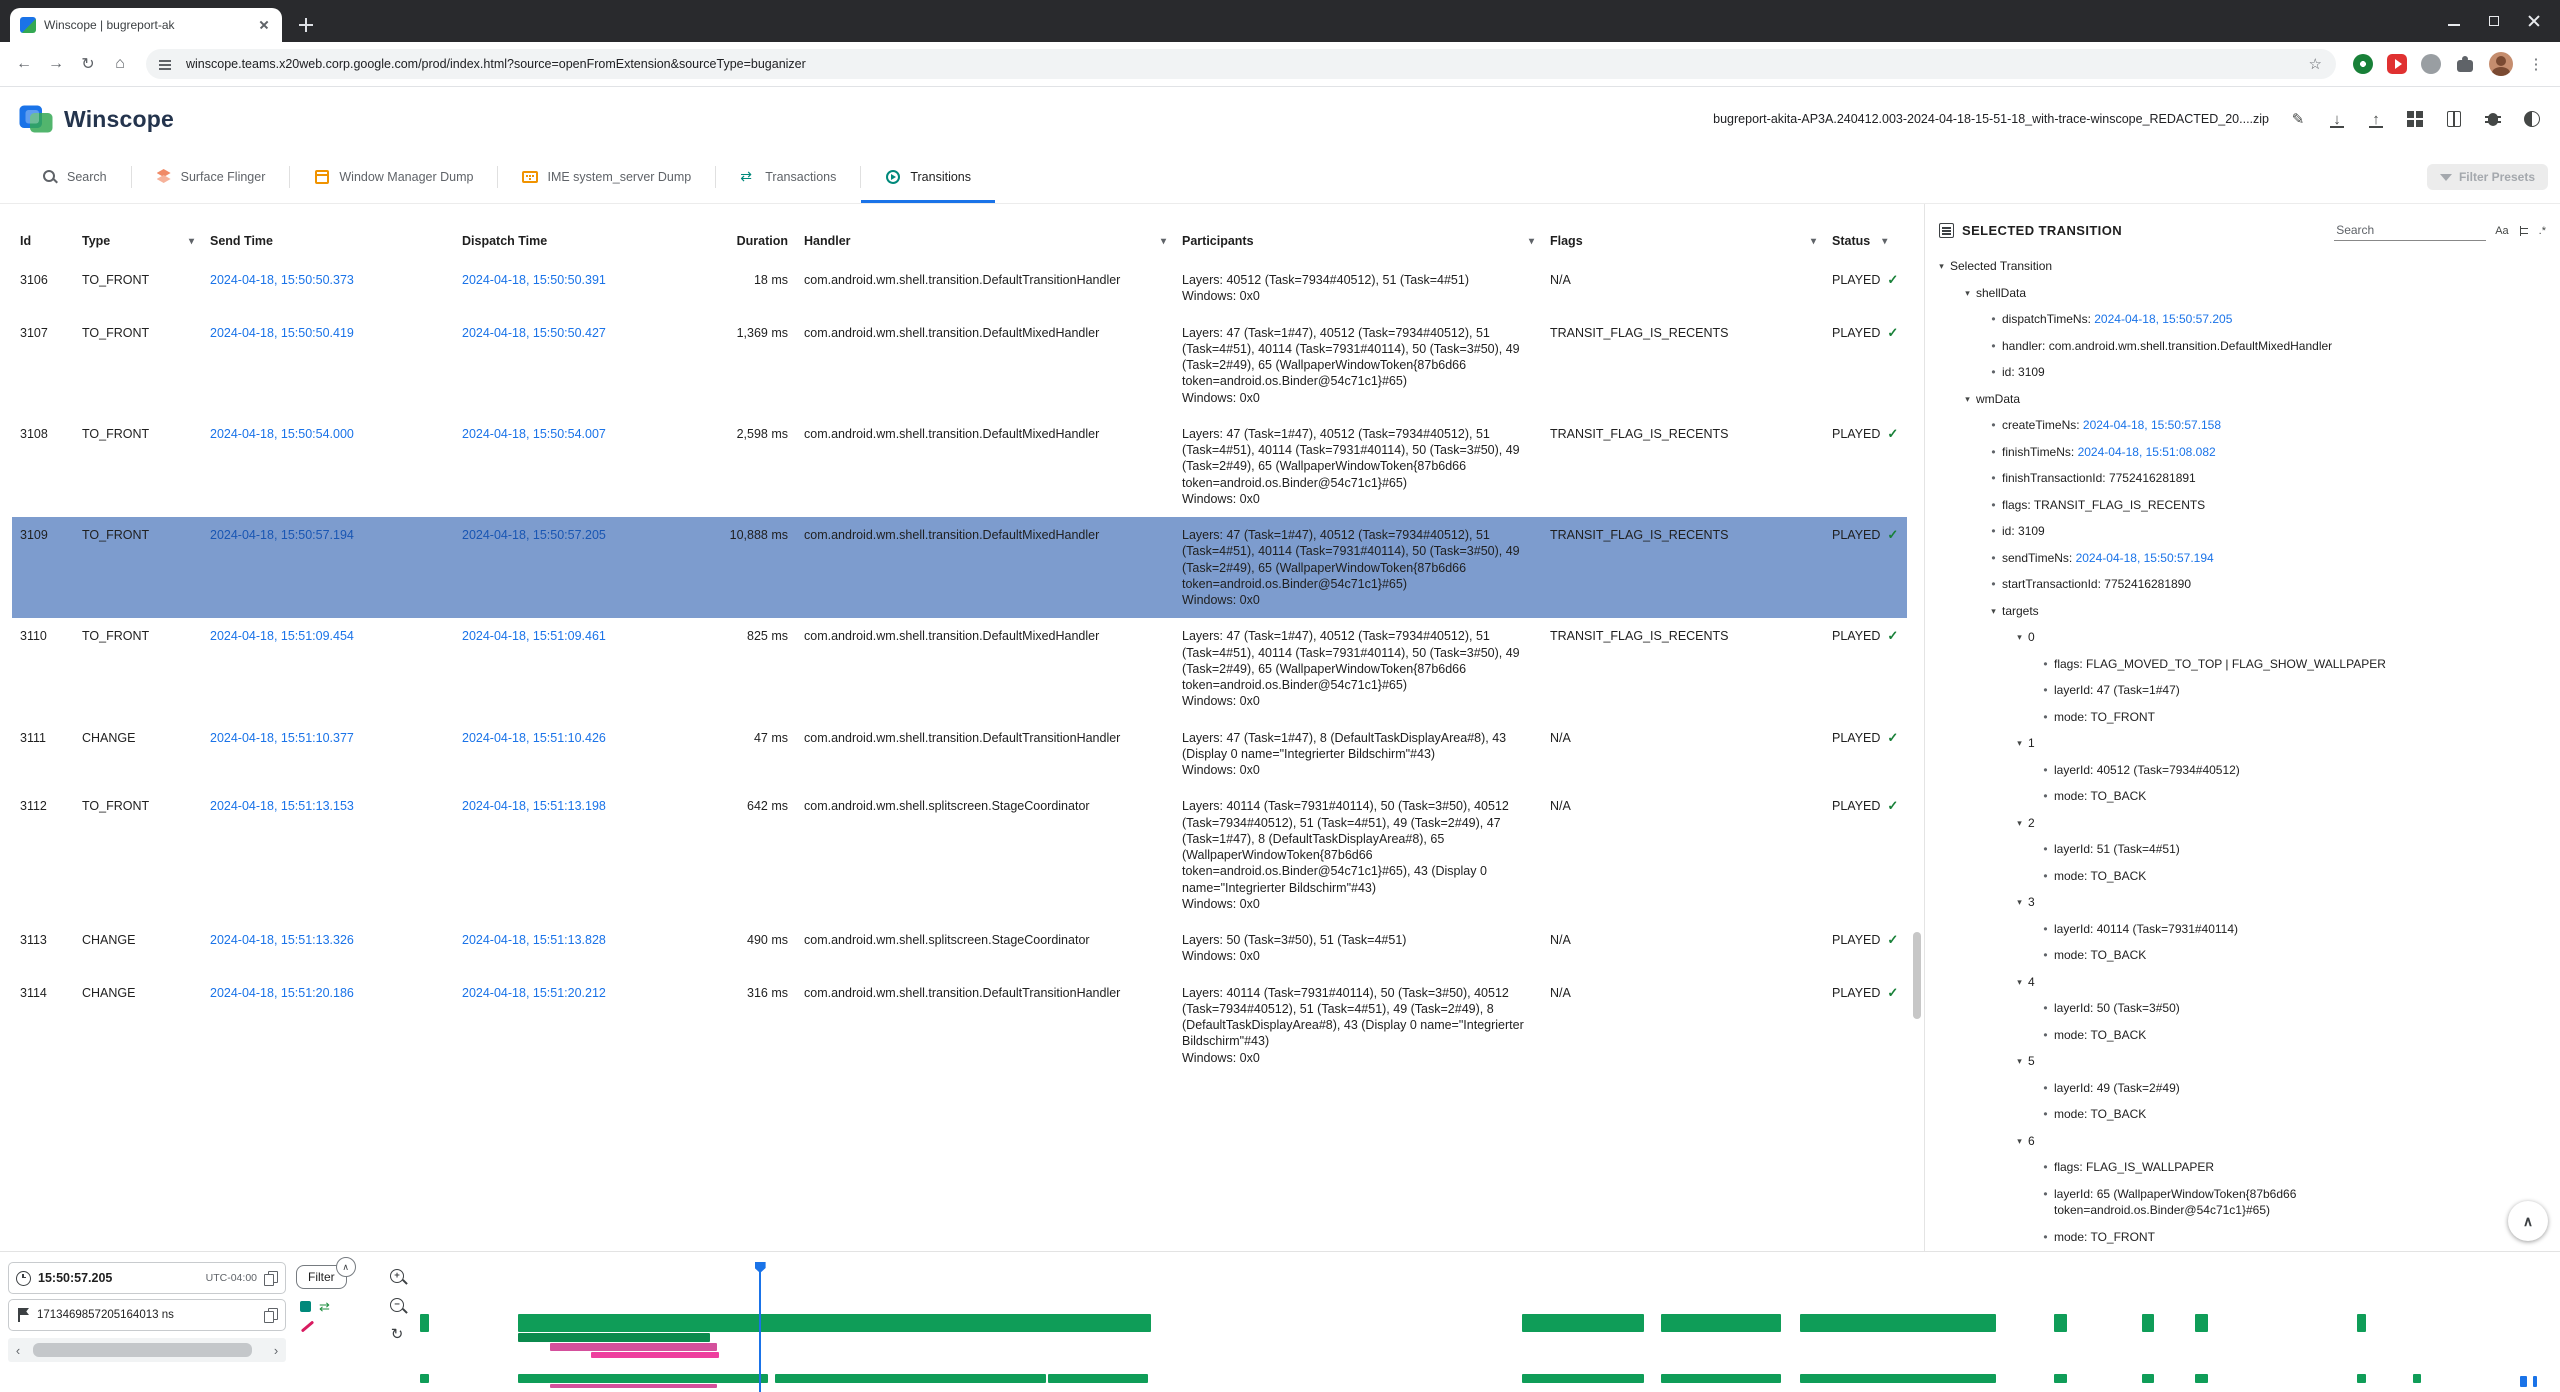 The width and height of the screenshot is (2560, 1392). I want to click on maximize-icon, so click(2494, 21).